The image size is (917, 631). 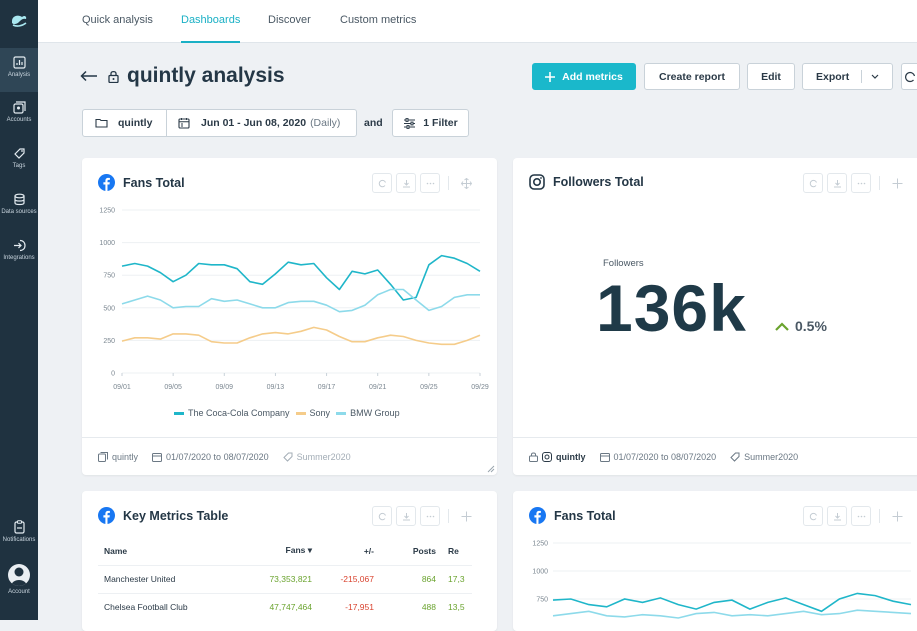 What do you see at coordinates (19, 107) in the screenshot?
I see `accounts-icon` at bounding box center [19, 107].